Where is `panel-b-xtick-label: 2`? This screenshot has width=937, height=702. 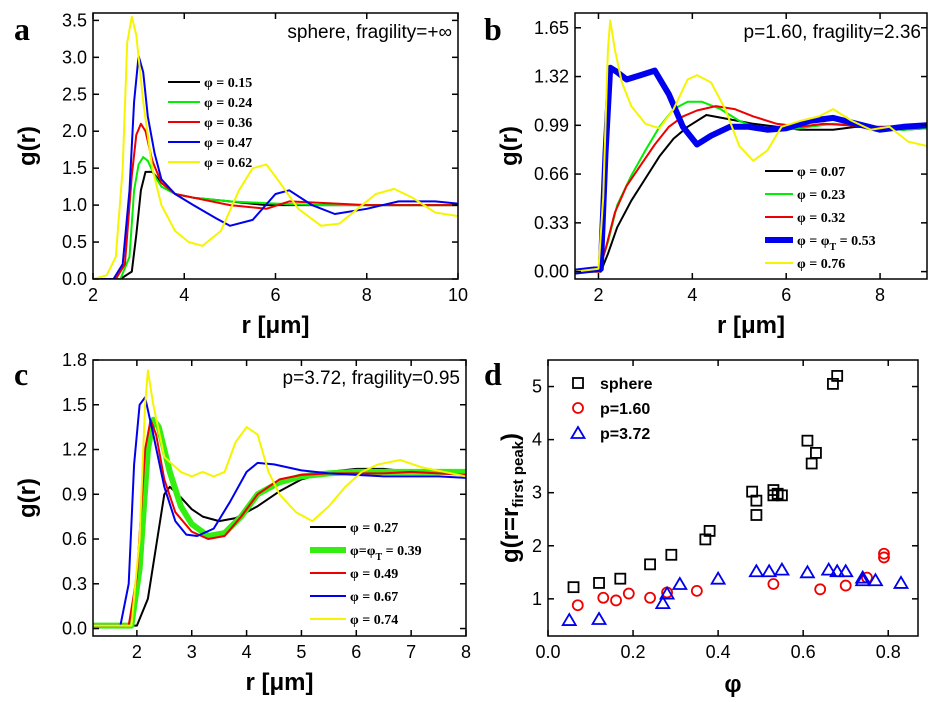
panel-b-xtick-label: 2 is located at coordinates (598, 295).